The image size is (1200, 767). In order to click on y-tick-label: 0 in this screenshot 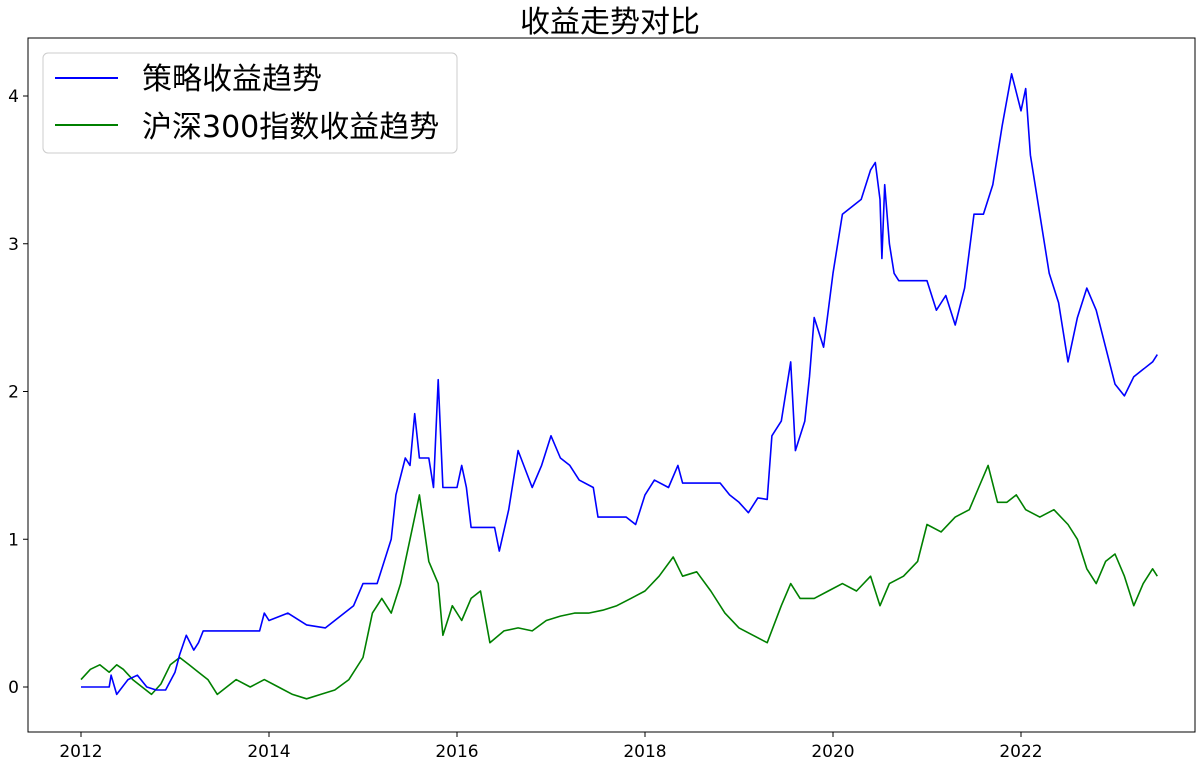, I will do `click(13, 688)`.